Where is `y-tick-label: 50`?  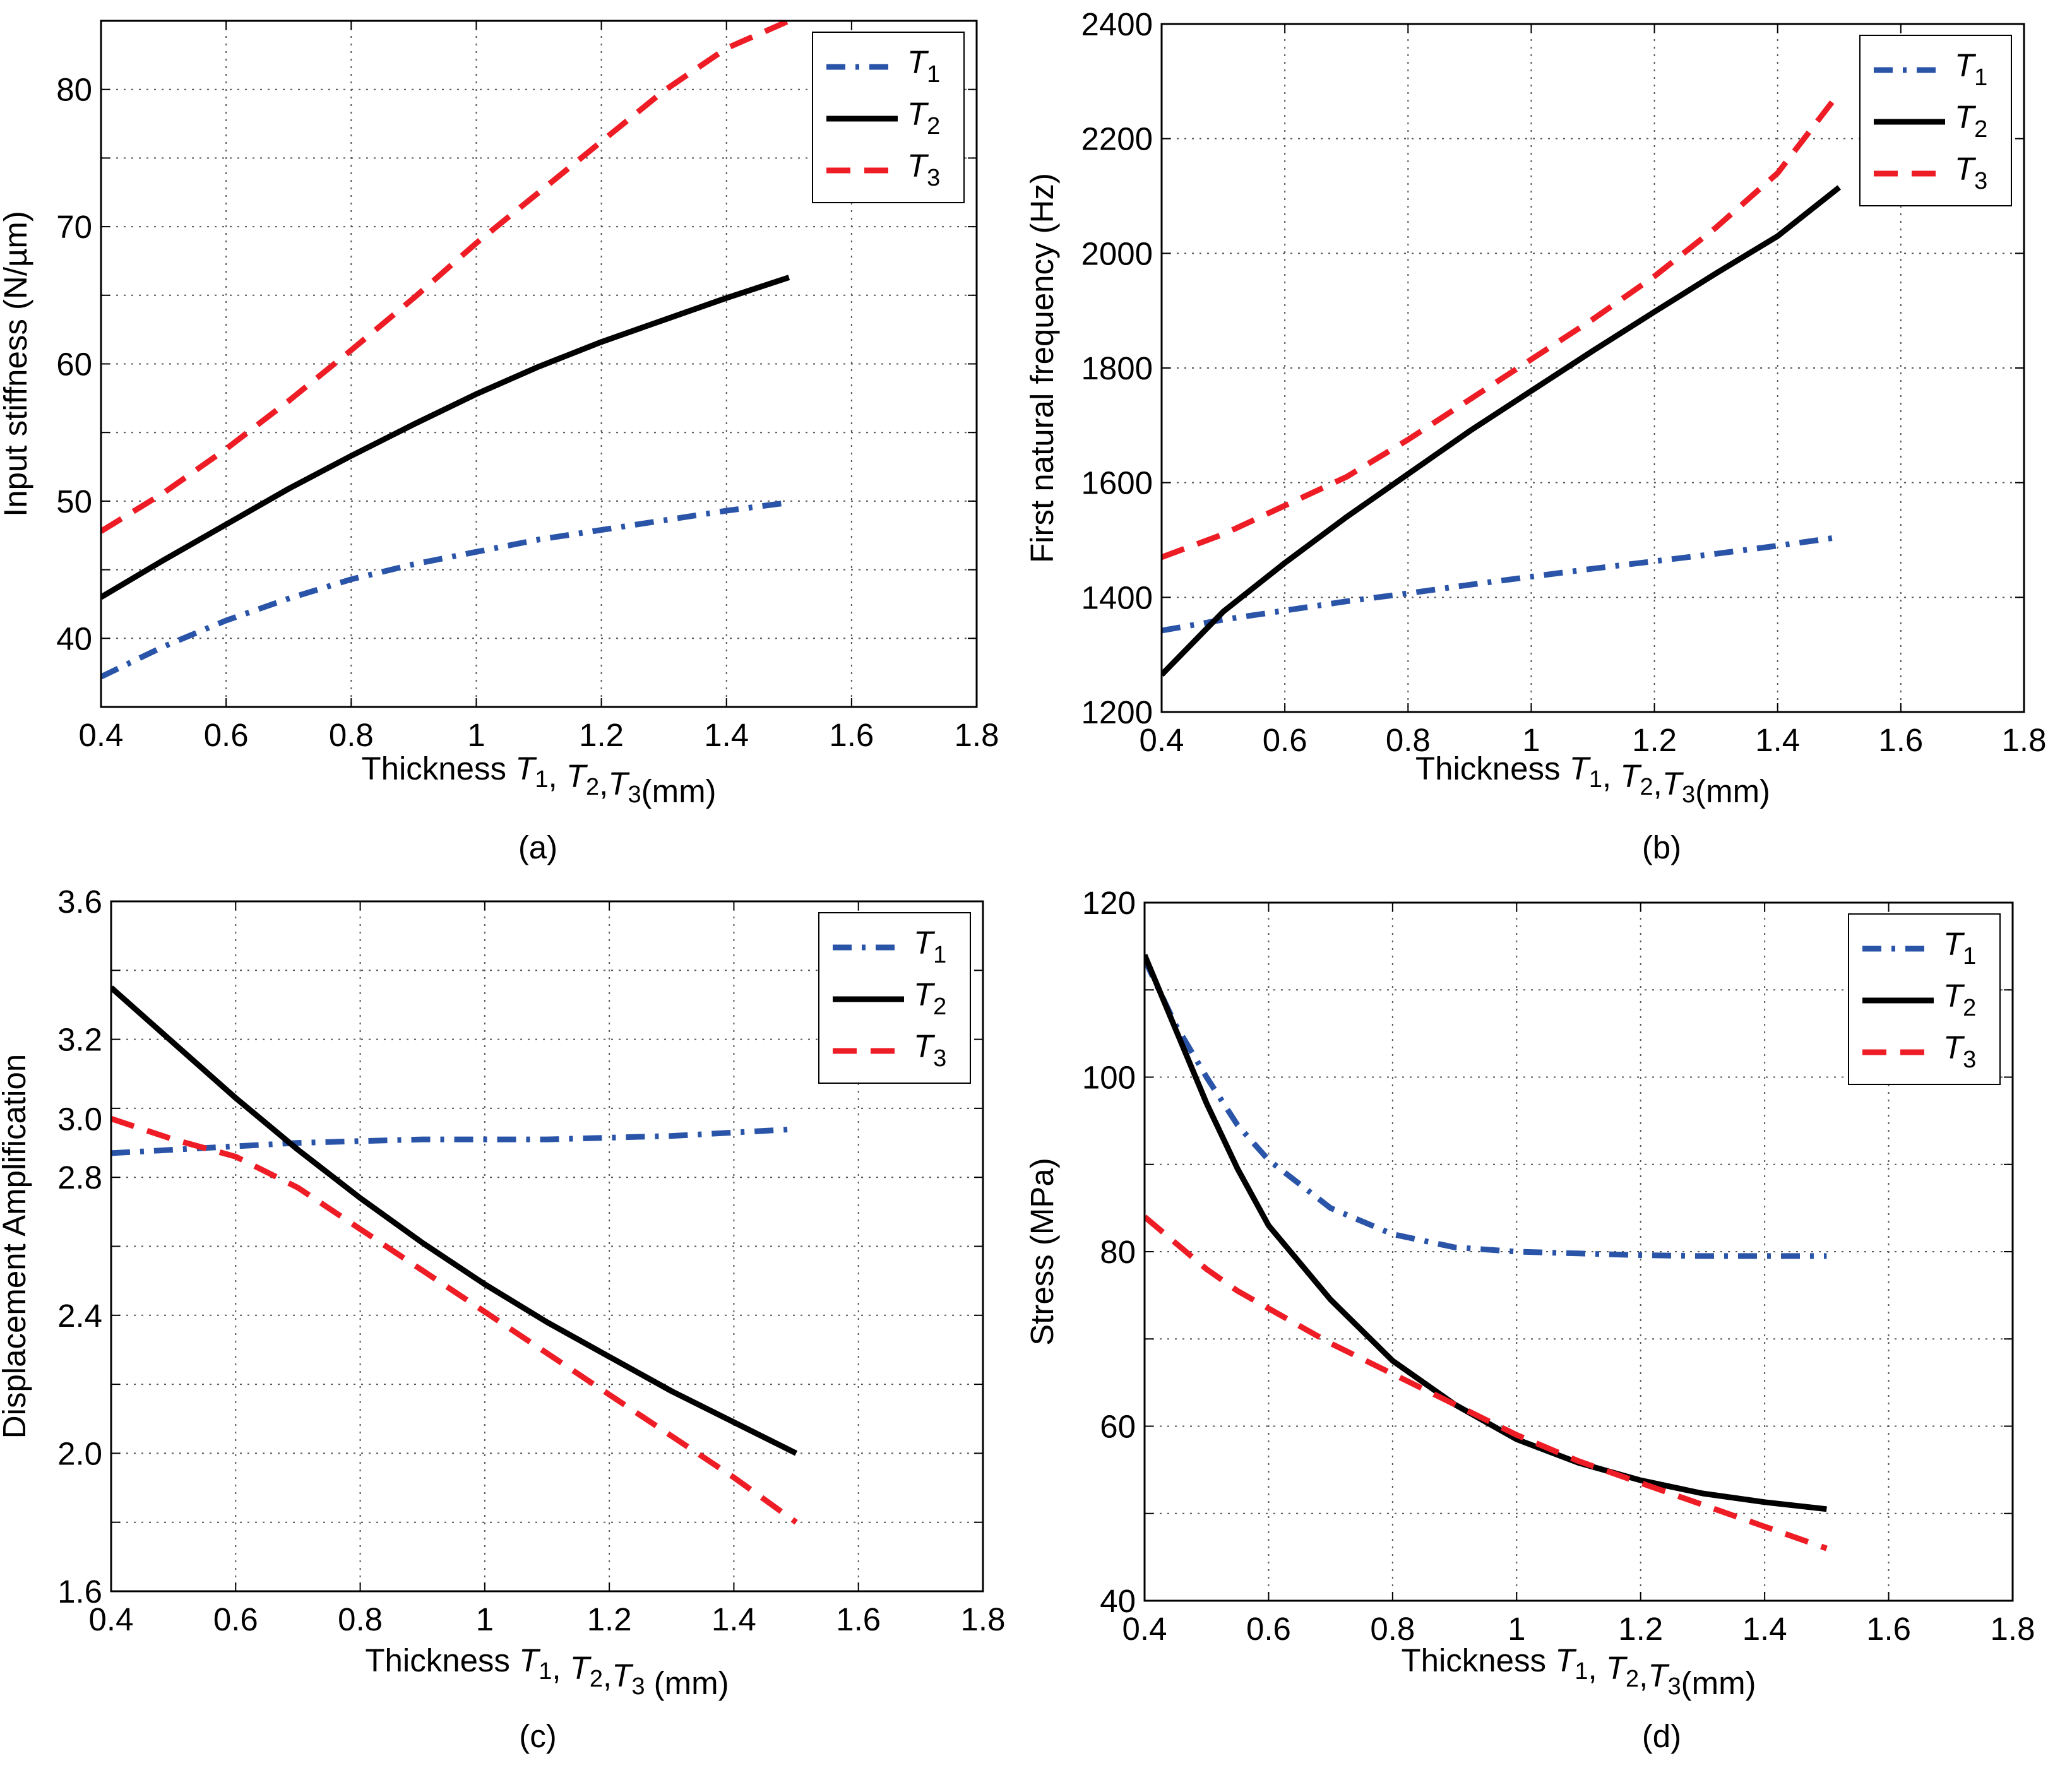 y-tick-label: 50 is located at coordinates (74, 502).